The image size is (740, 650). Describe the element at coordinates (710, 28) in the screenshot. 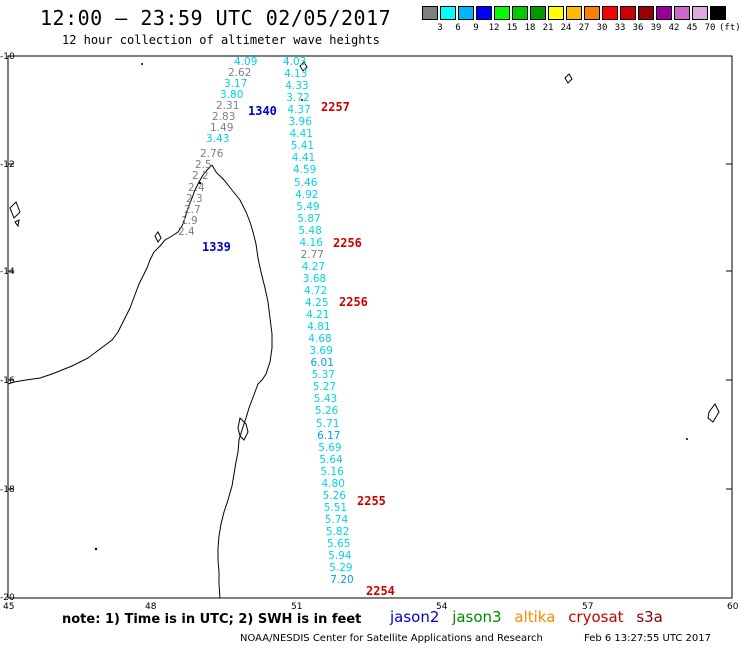

I see `color-scale-label: 70` at that location.